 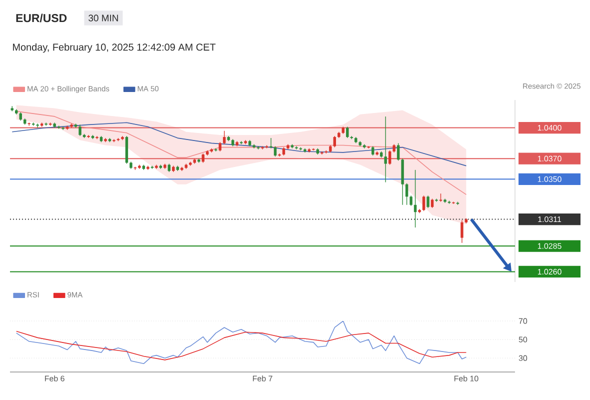 I want to click on chart-subtitle: 30 MIN, so click(x=103, y=18).